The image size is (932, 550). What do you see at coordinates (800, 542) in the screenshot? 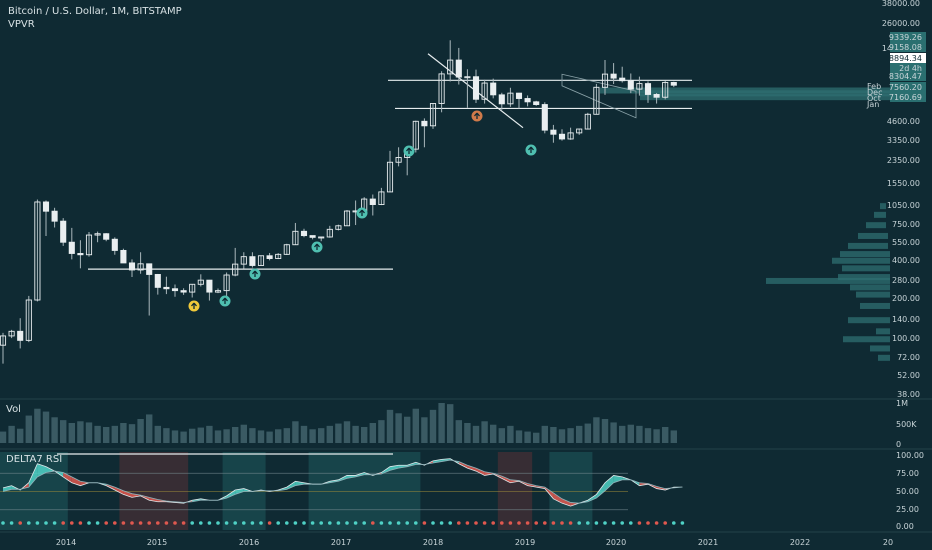
I see `time-tick-label: 2022` at bounding box center [800, 542].